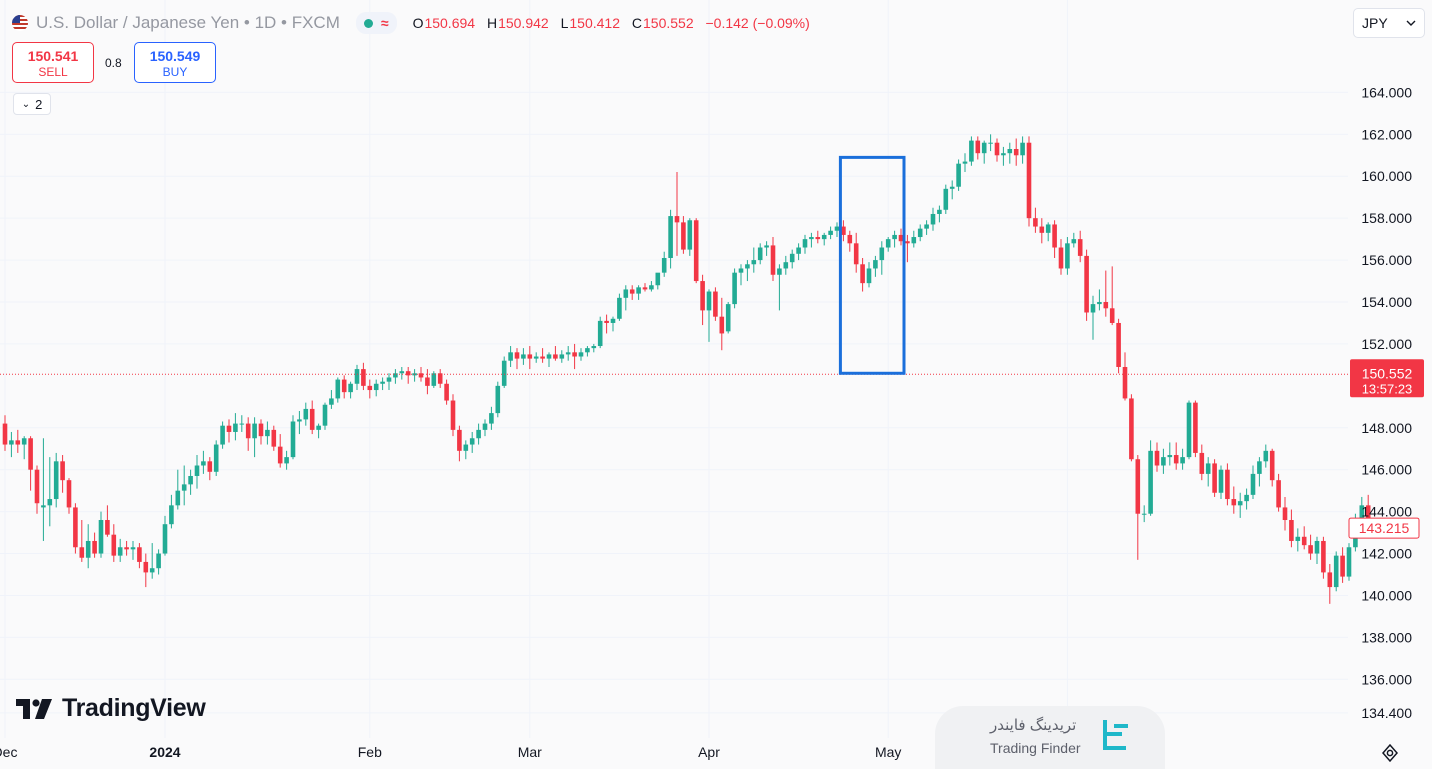  Describe the element at coordinates (1389, 23) in the screenshot. I see `currency-select: JPY` at that location.